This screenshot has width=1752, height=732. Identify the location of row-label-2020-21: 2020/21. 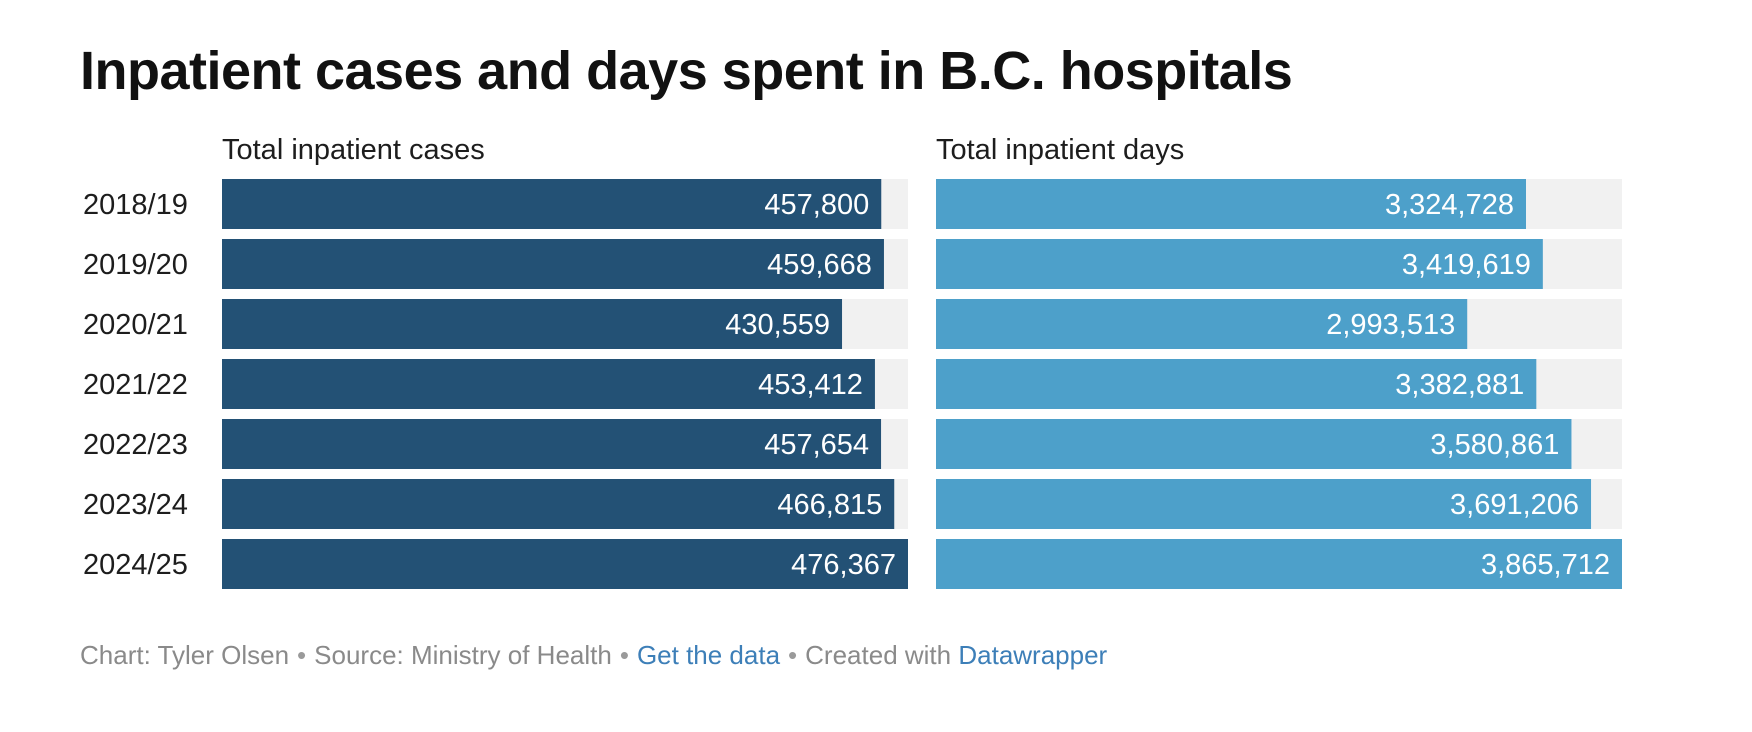
(135, 325).